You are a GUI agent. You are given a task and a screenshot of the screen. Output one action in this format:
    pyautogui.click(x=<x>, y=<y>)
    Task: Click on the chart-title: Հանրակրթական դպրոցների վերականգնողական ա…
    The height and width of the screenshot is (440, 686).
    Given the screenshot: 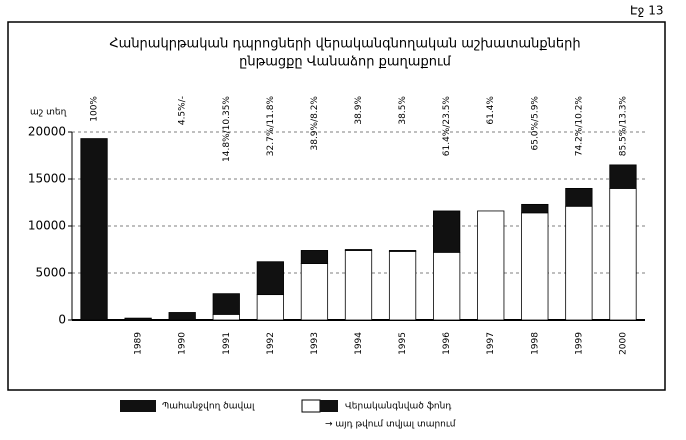 What is the action you would take?
    pyautogui.click(x=344, y=44)
    